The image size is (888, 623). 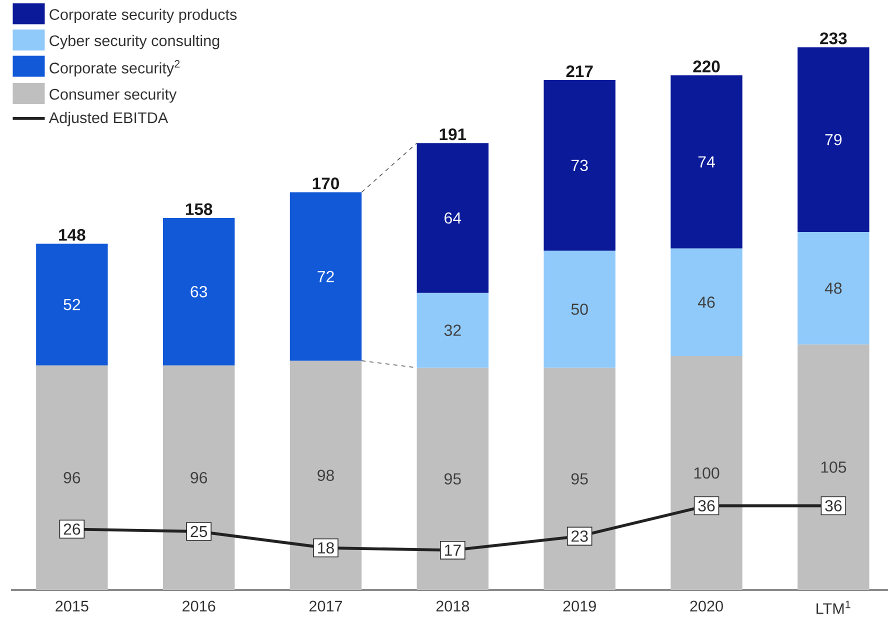 I want to click on data-label: 73, so click(x=580, y=166).